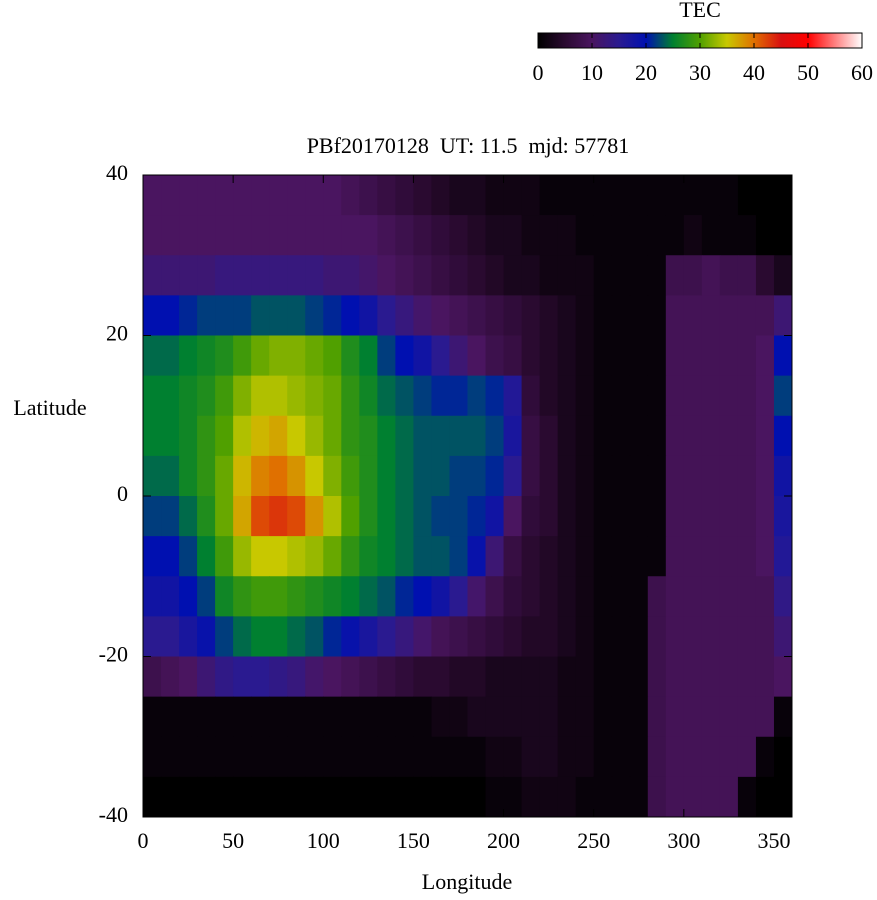  Describe the element at coordinates (538, 72) in the screenshot. I see `colorbar-tick-label: 0` at that location.